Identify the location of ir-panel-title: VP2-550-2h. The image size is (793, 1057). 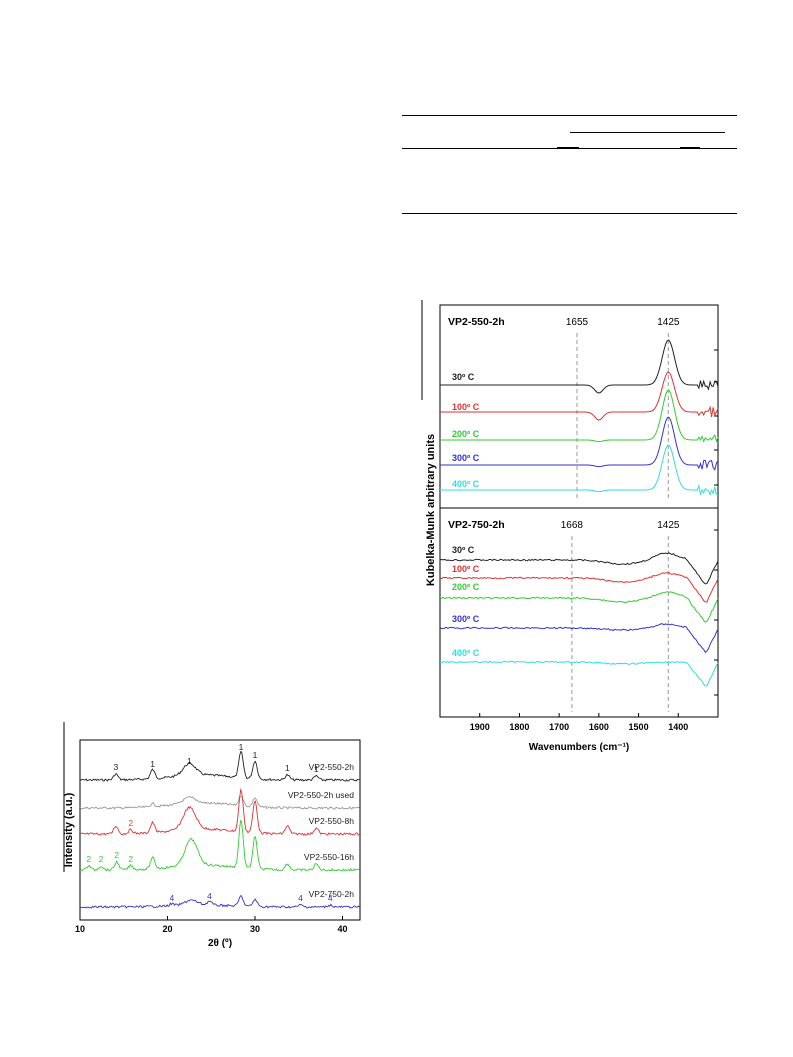
(476, 322).